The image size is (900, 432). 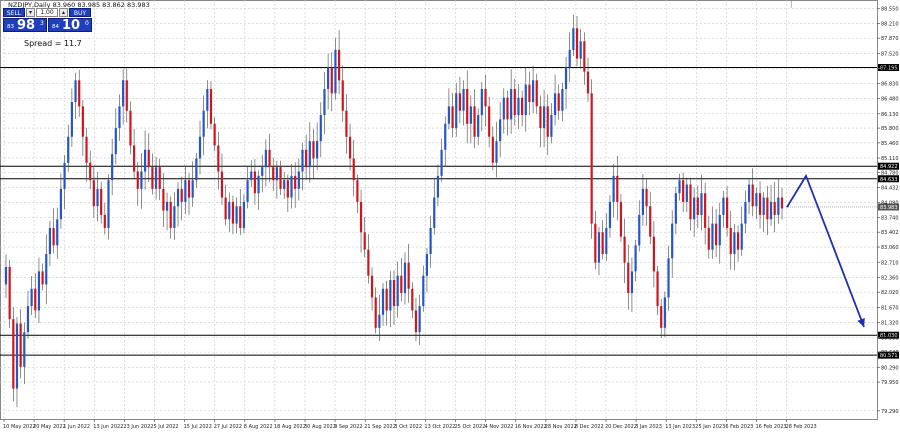 I want to click on buy-price-prefix: 84, so click(x=55, y=27).